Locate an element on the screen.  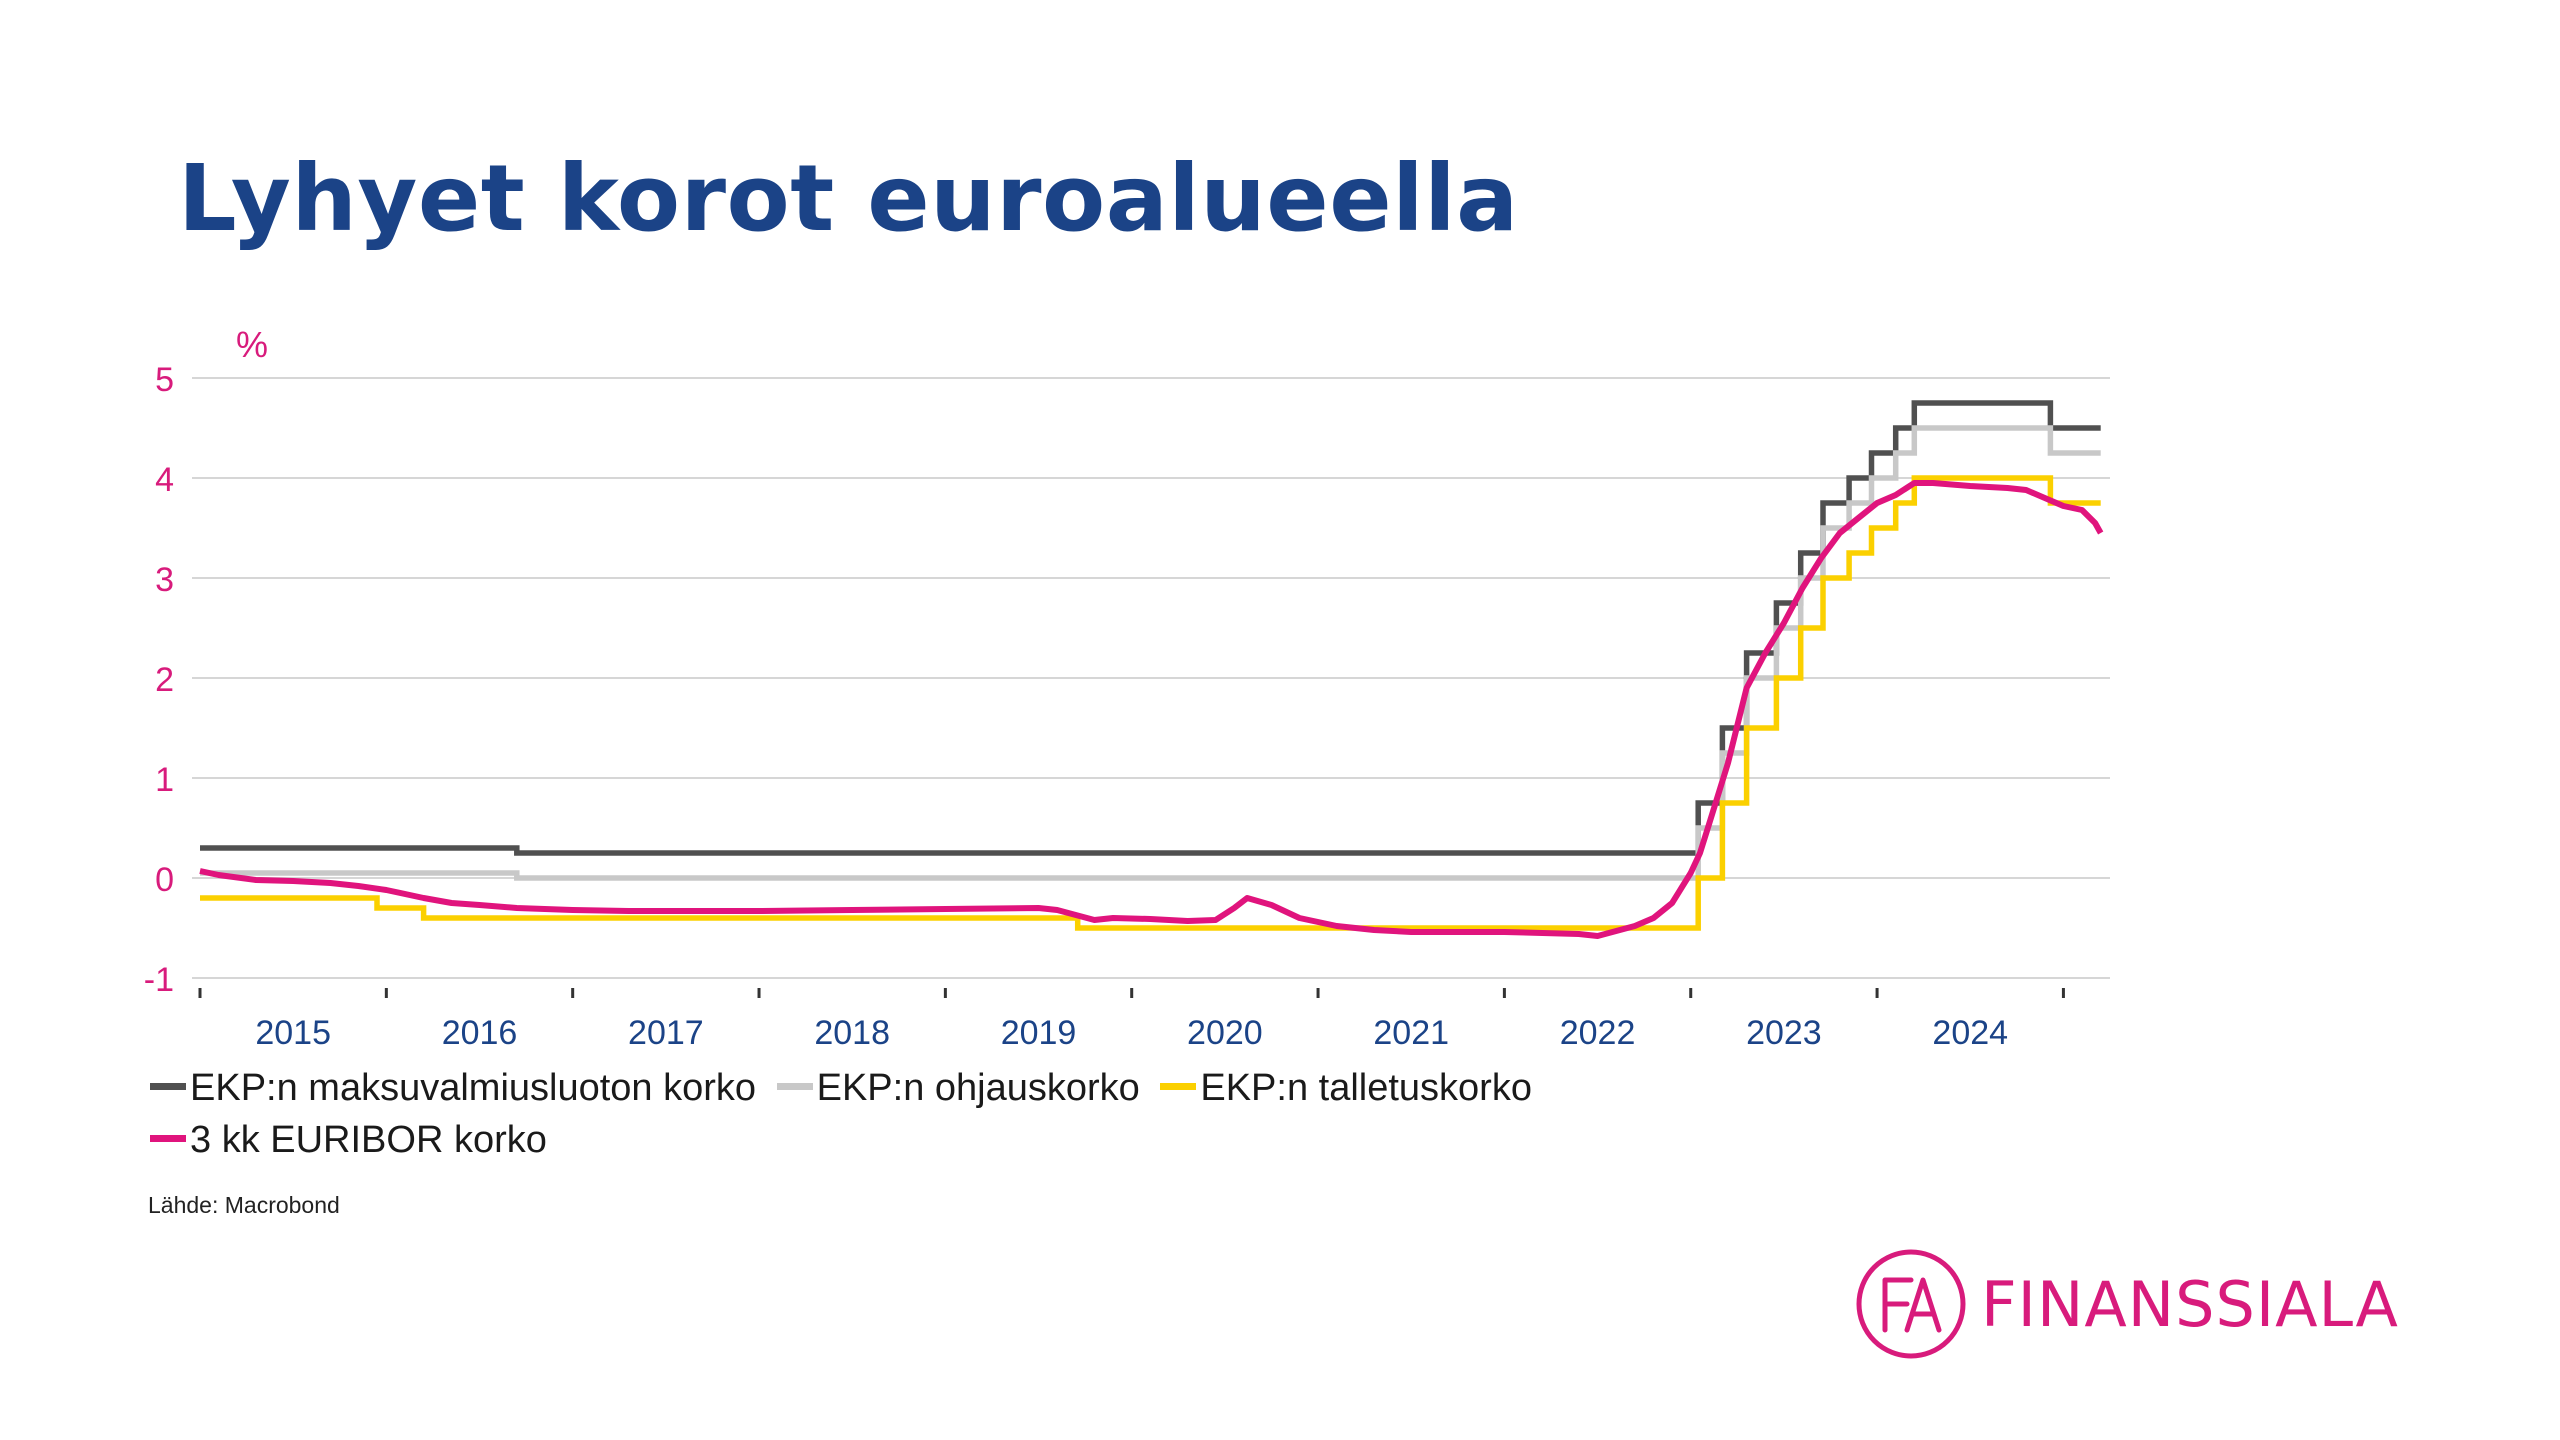
finanssiala-logo: FINANSSIALA is located at coordinates (2127, 1304).